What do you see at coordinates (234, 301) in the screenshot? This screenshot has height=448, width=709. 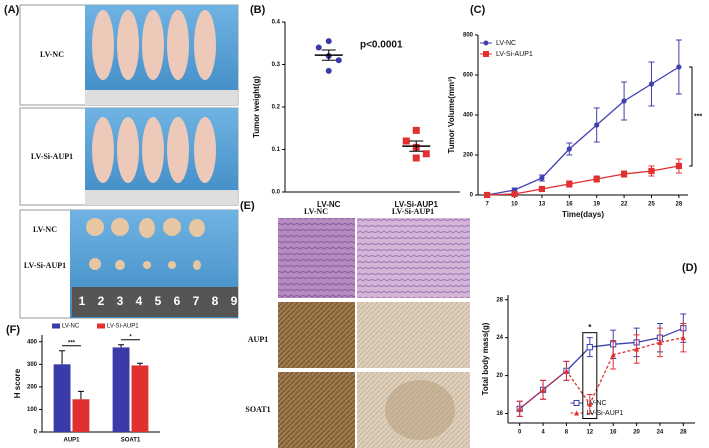 I see `ruler-number: 9` at bounding box center [234, 301].